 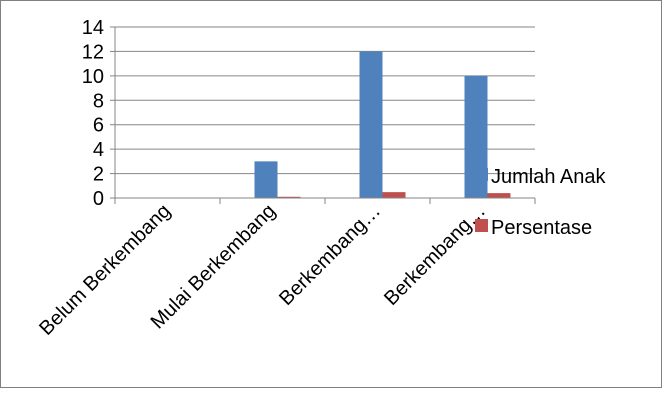 What do you see at coordinates (93, 77) in the screenshot?
I see `y-tick-label: 10` at bounding box center [93, 77].